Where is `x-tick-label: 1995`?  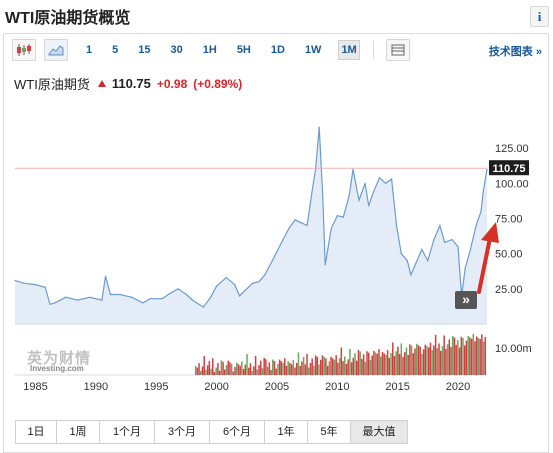 x-tick-label: 1995 is located at coordinates (156, 387).